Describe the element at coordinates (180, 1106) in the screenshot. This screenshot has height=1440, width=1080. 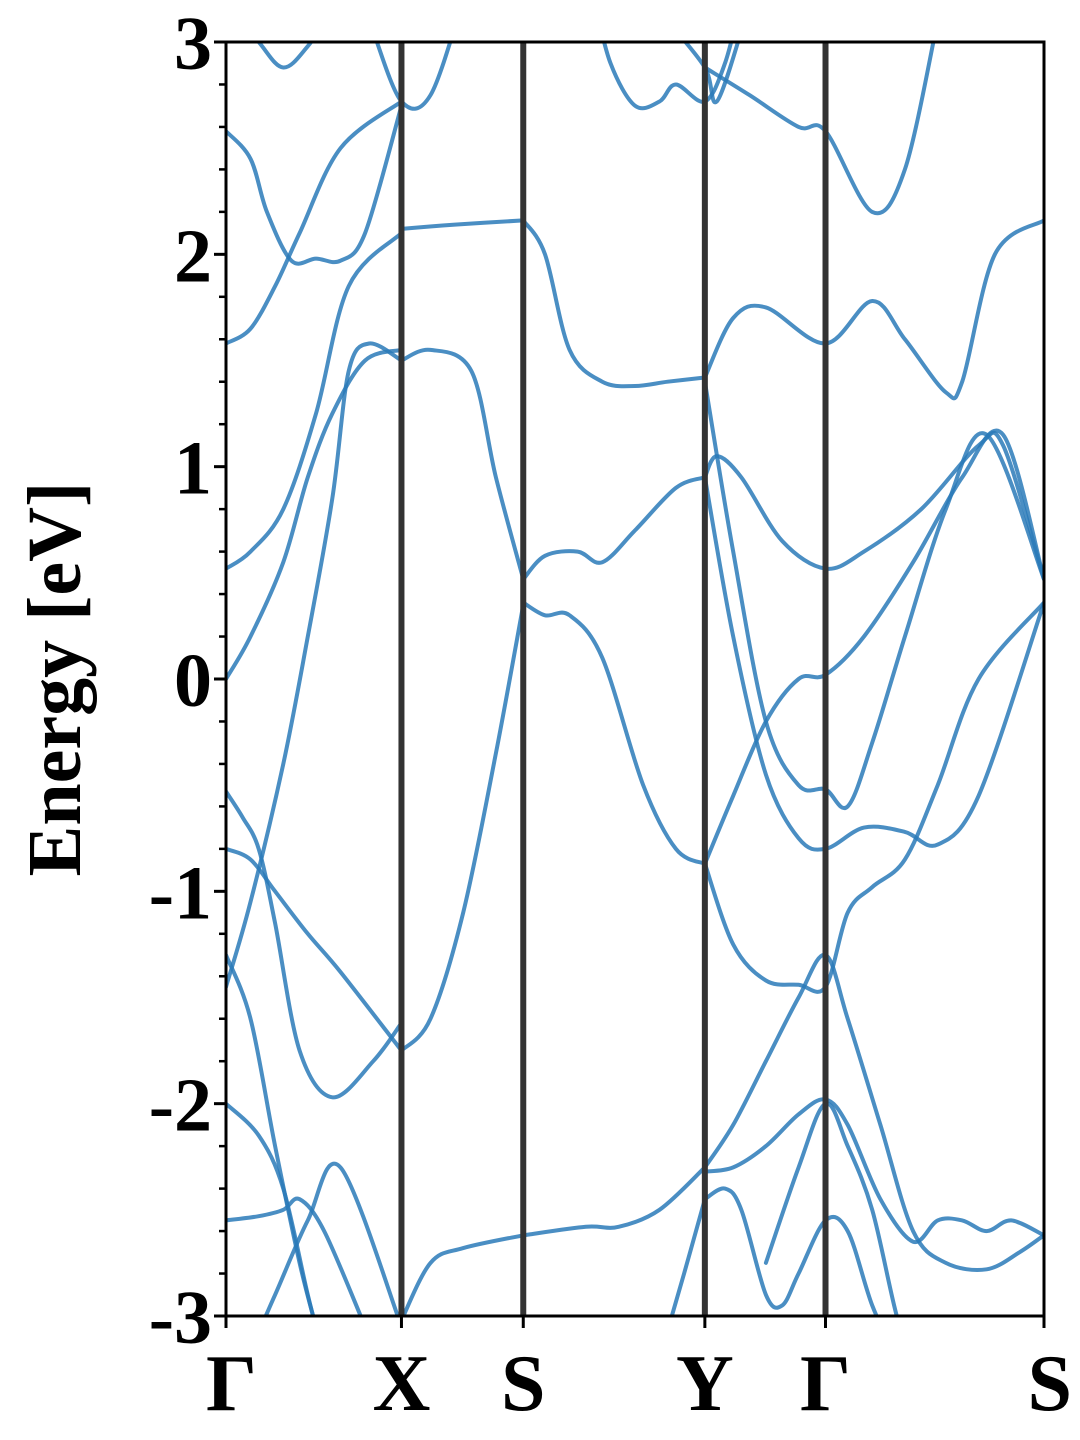
I see `y-tick-label: -2` at that location.